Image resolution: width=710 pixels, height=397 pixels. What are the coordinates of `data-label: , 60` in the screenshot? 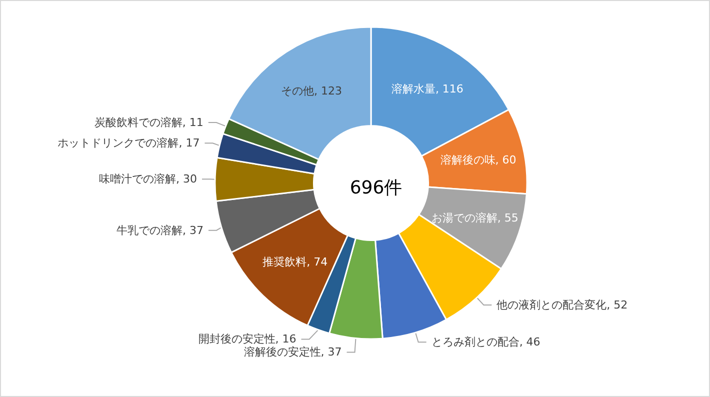 It's located at (505, 160).